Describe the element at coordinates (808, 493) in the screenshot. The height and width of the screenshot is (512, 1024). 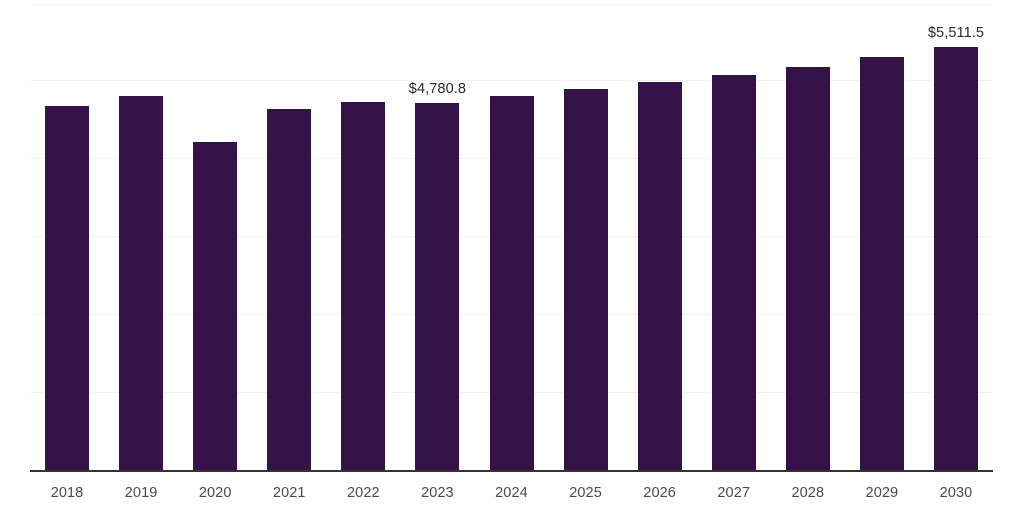
I see `x-axis-tick-2028: 2028` at that location.